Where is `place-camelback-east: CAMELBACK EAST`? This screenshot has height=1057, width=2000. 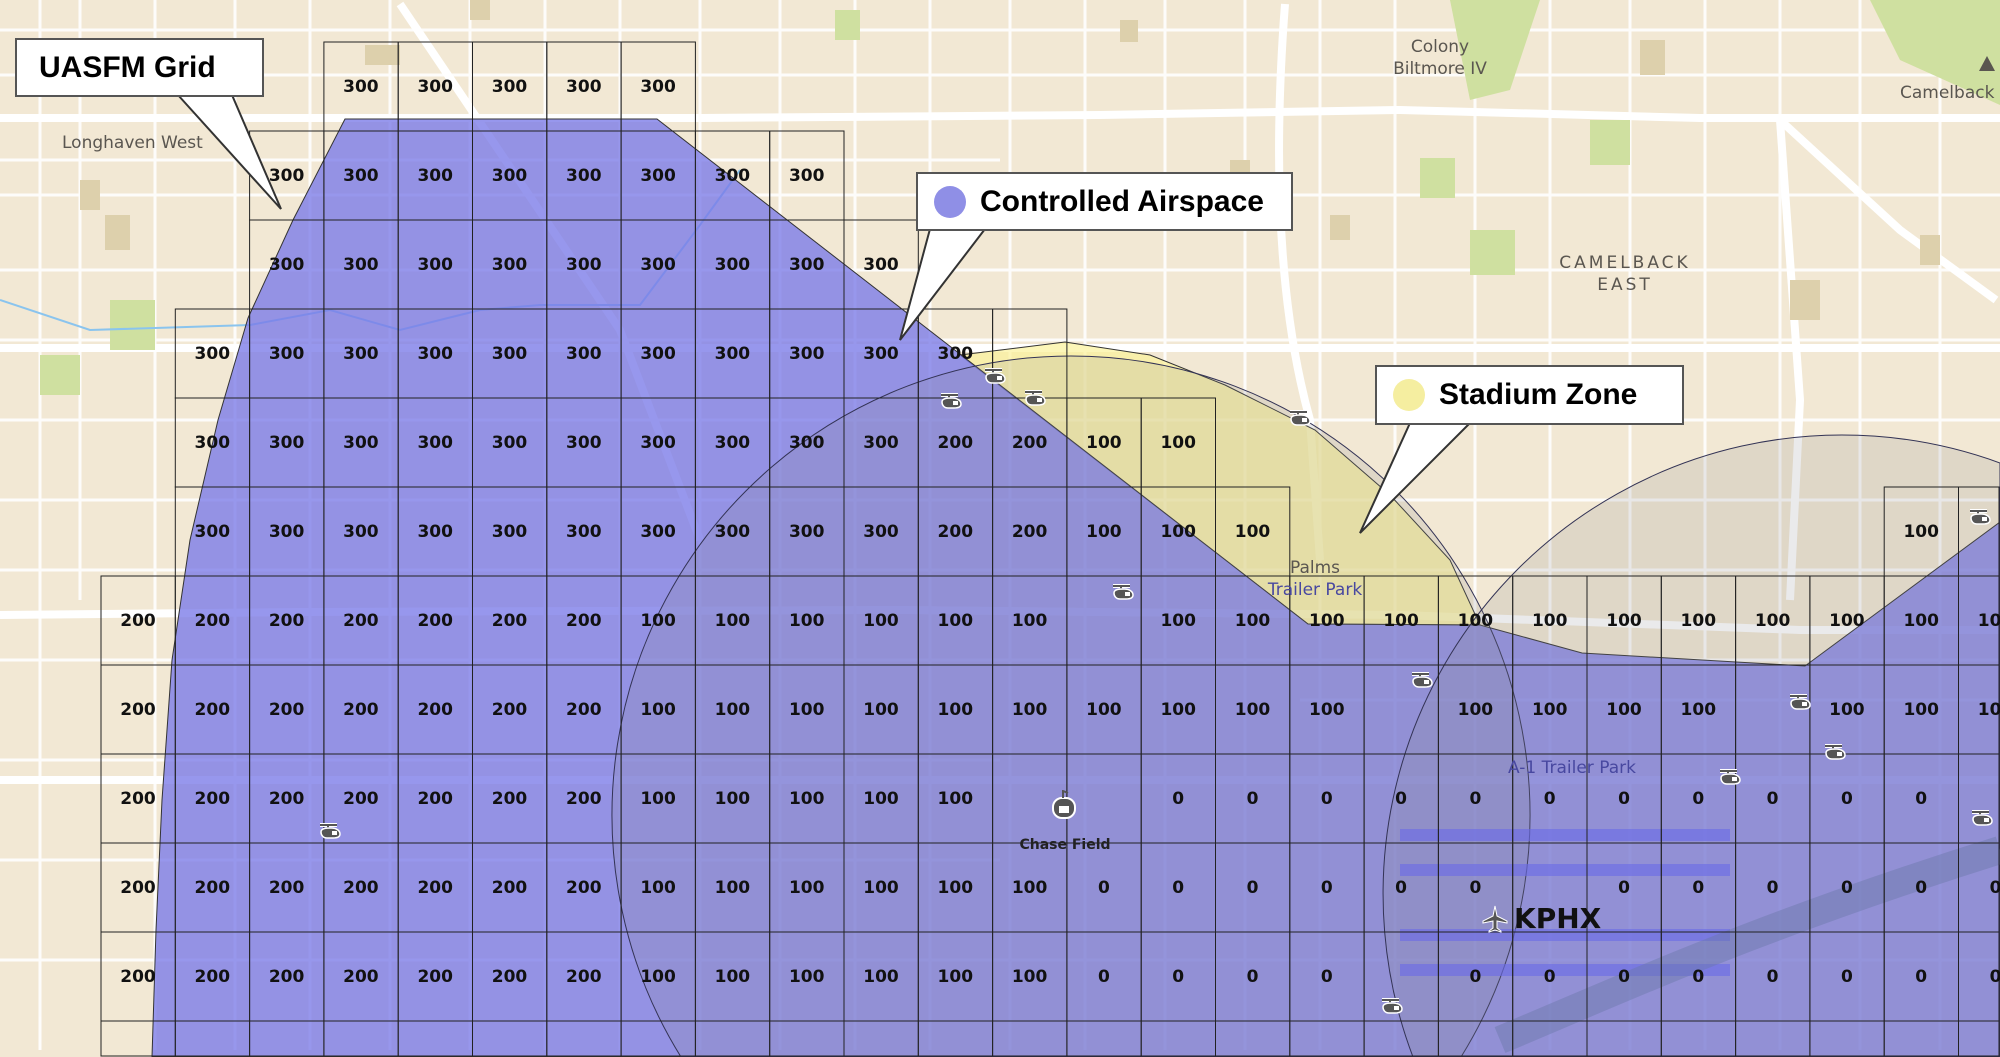
place-camelback-east: CAMELBACK EAST is located at coordinates (1625, 274).